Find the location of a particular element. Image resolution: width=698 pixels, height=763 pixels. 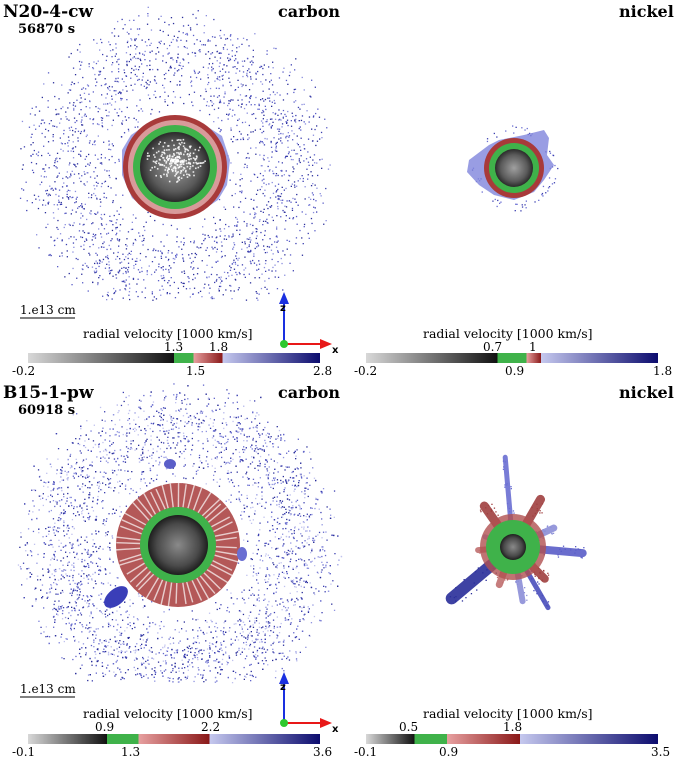

tick-2-2: 2.2 is located at coordinates (211, 727).